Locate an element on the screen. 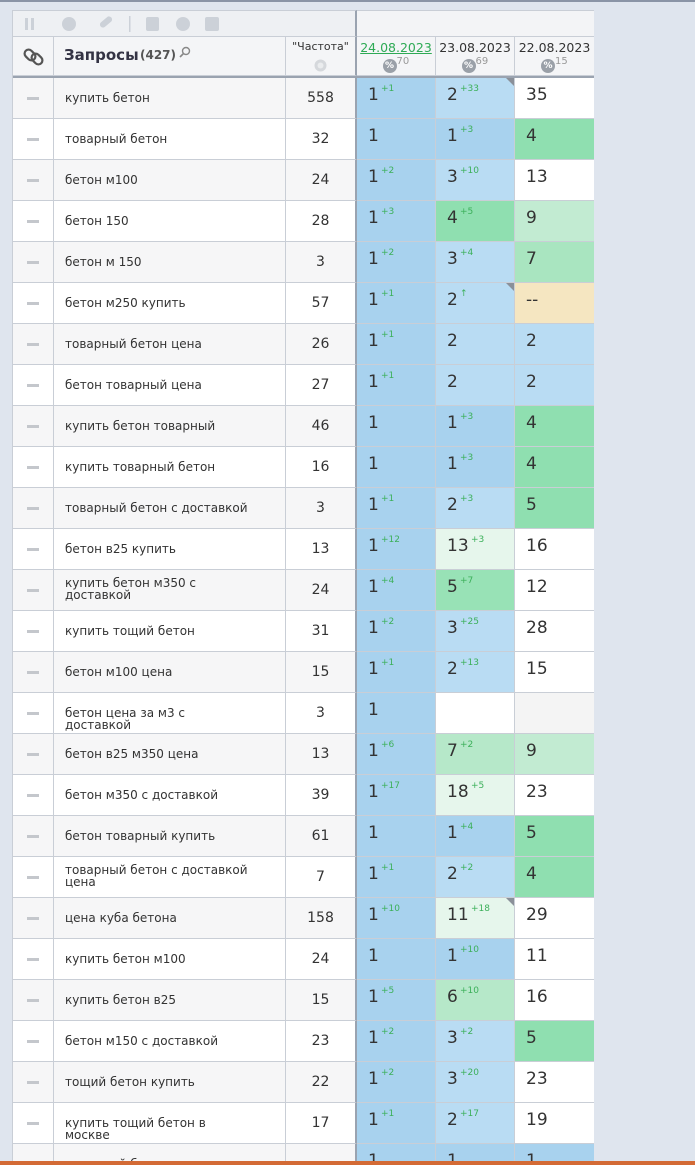 This screenshot has width=695, height=1165. position-cell: 29 is located at coordinates (554, 918).